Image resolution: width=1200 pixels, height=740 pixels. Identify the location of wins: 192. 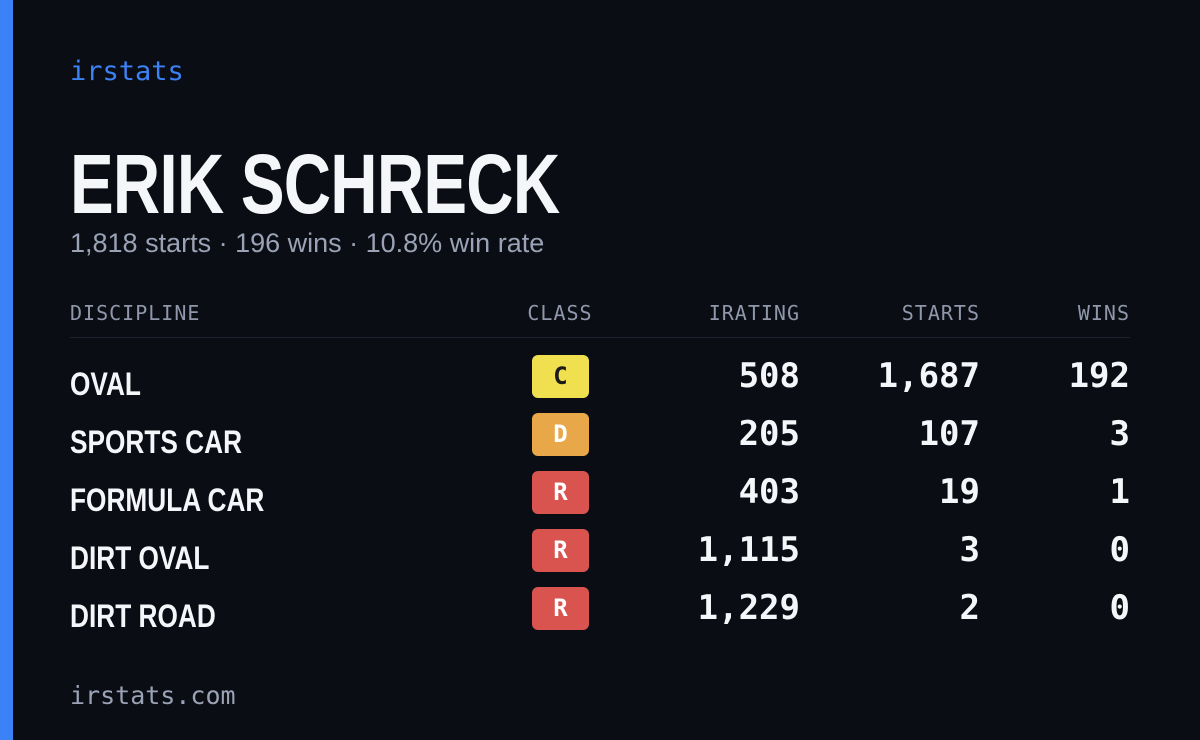
(1099, 376).